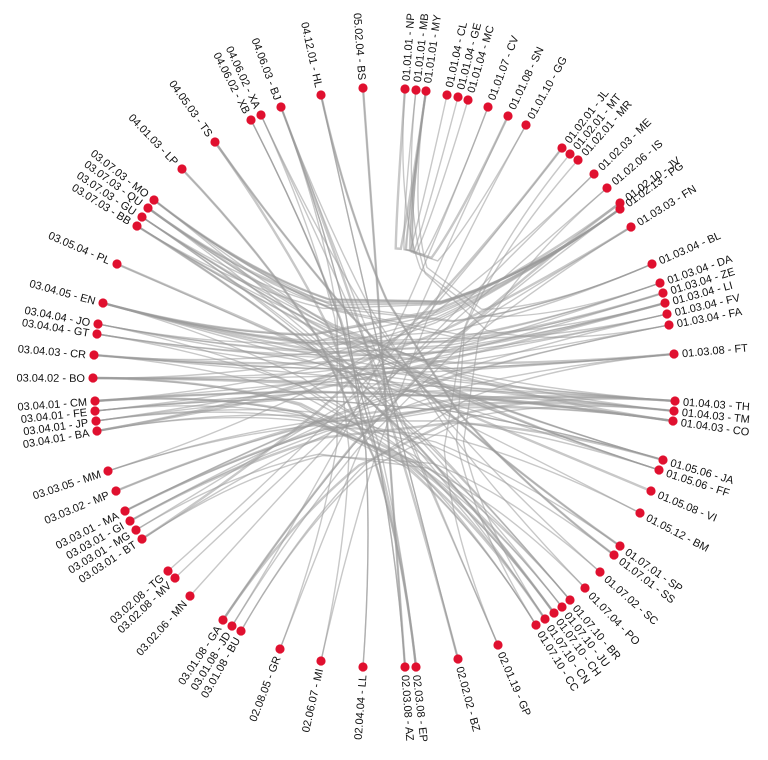 The height and width of the screenshot is (760, 768). I want to click on node-TH: 01.04.03 - TH, so click(710, 404).